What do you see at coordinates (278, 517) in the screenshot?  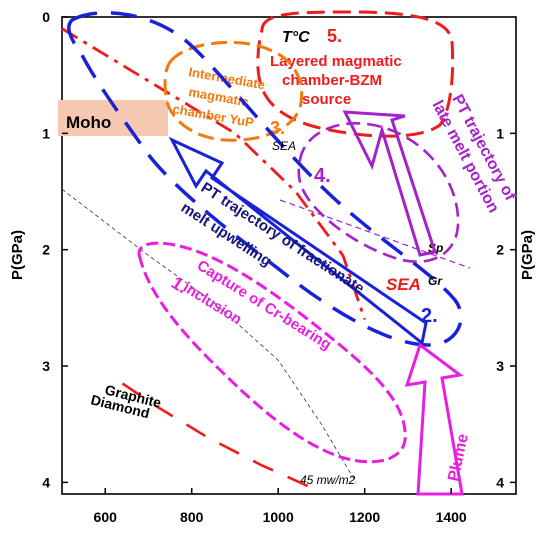 I see `x-tick-label: 1000` at bounding box center [278, 517].